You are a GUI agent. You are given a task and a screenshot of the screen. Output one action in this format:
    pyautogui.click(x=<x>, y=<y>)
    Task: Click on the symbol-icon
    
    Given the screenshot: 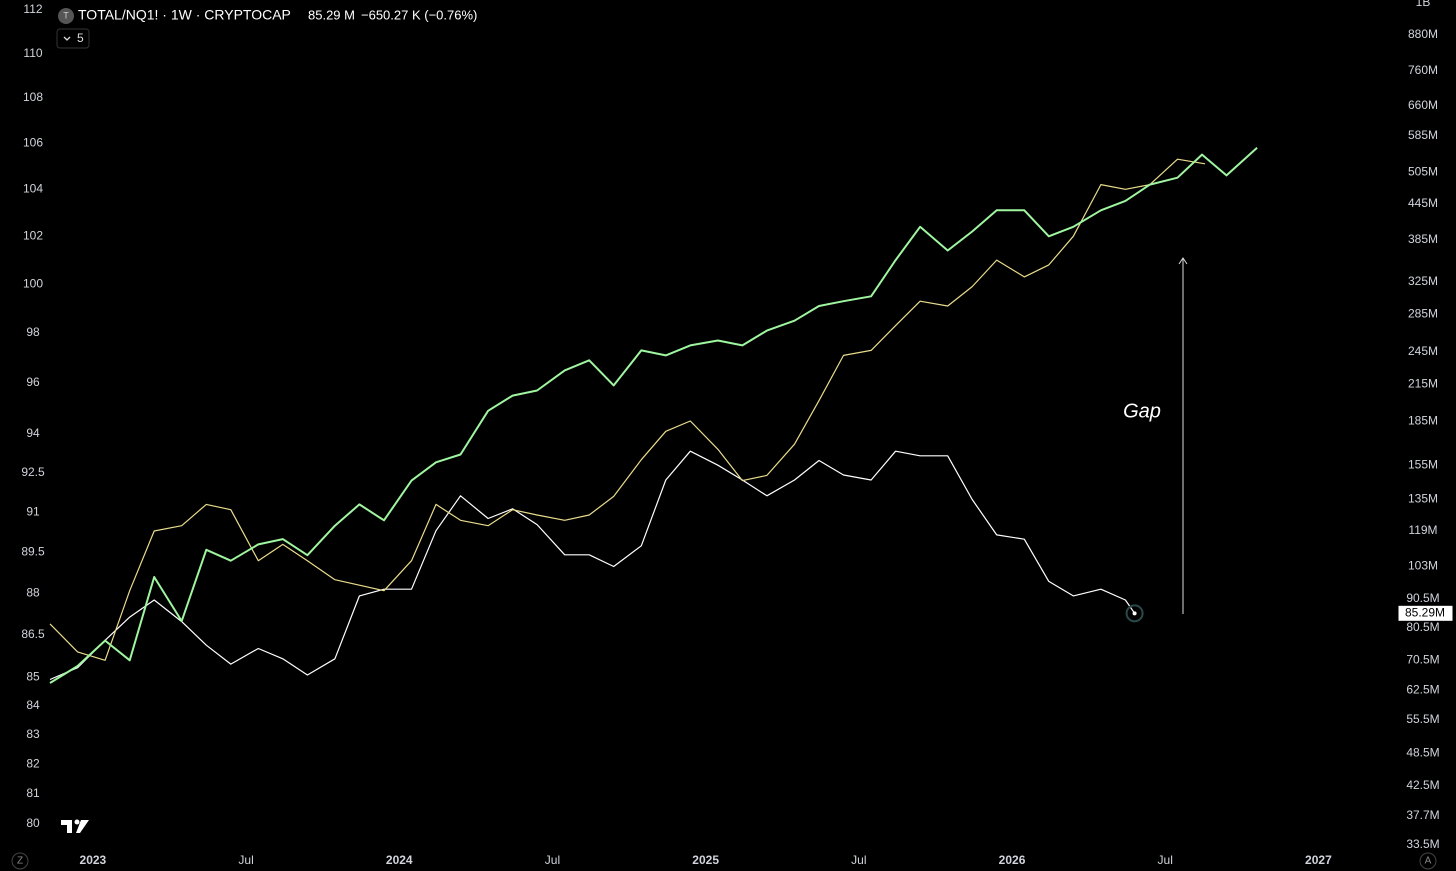 What is the action you would take?
    pyautogui.click(x=66, y=16)
    